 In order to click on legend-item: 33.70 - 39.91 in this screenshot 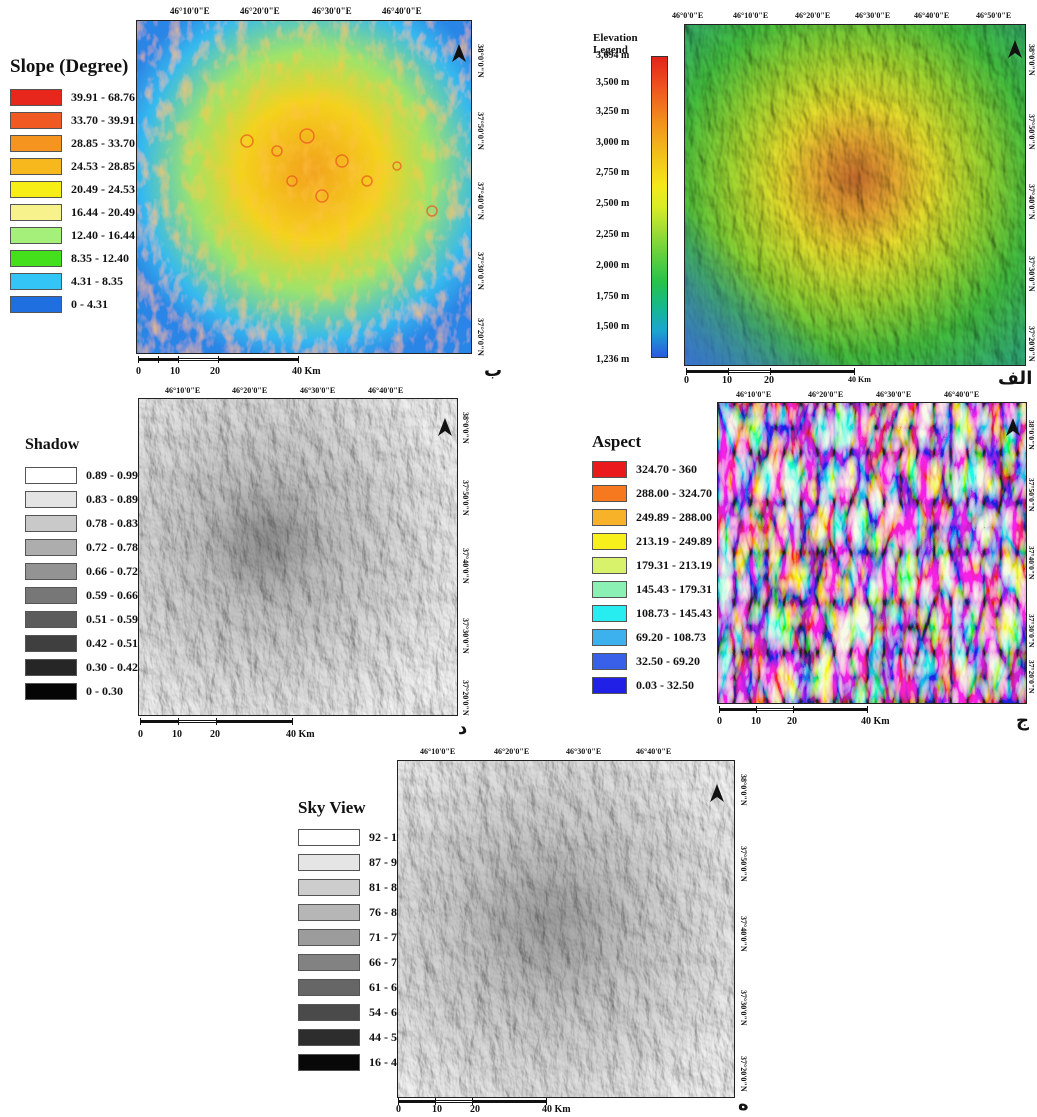, I will do `click(72, 120)`.